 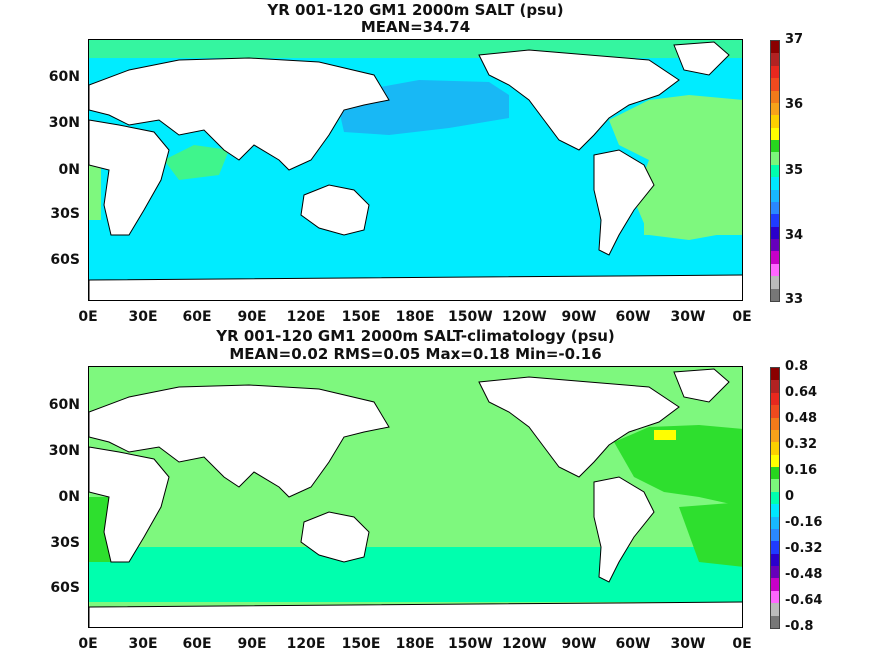 What do you see at coordinates (361, 644) in the screenshot?
I see `panel2-lon-150e: 150E` at bounding box center [361, 644].